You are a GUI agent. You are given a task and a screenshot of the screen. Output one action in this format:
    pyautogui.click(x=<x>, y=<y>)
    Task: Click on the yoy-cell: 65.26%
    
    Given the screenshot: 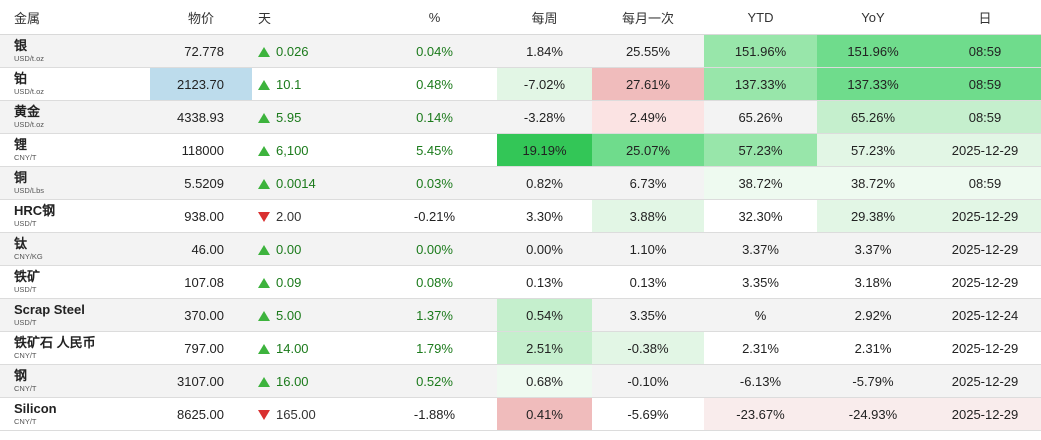 What is the action you would take?
    pyautogui.click(x=873, y=117)
    